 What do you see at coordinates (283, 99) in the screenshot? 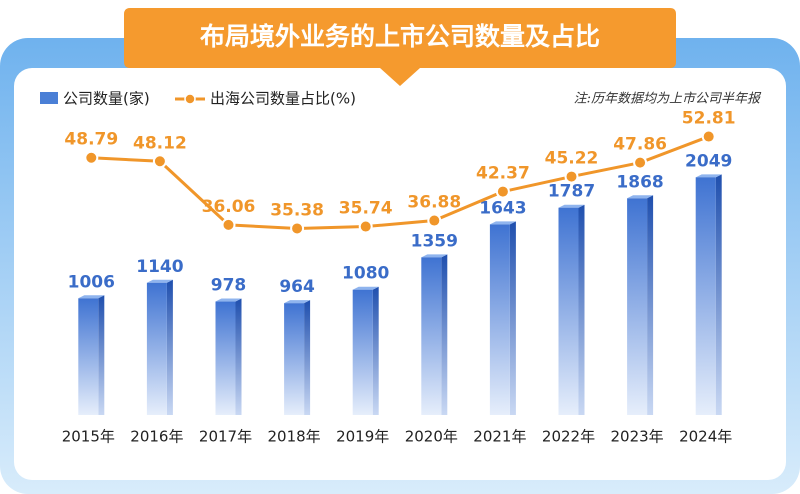
I see `legend-label: 出海公司数量占比(%)` at bounding box center [283, 99].